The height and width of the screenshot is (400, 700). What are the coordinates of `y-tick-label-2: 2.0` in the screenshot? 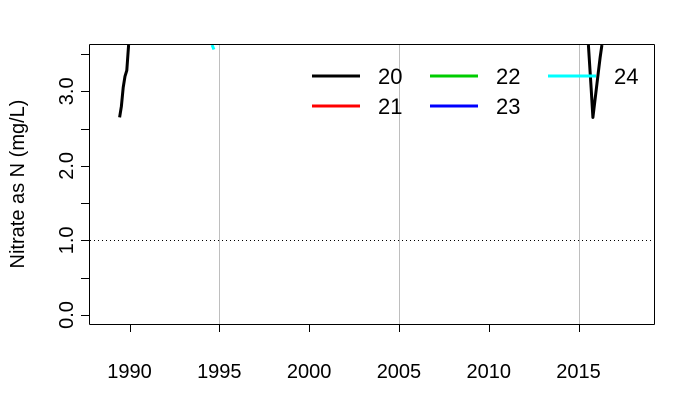 It's located at (67, 166).